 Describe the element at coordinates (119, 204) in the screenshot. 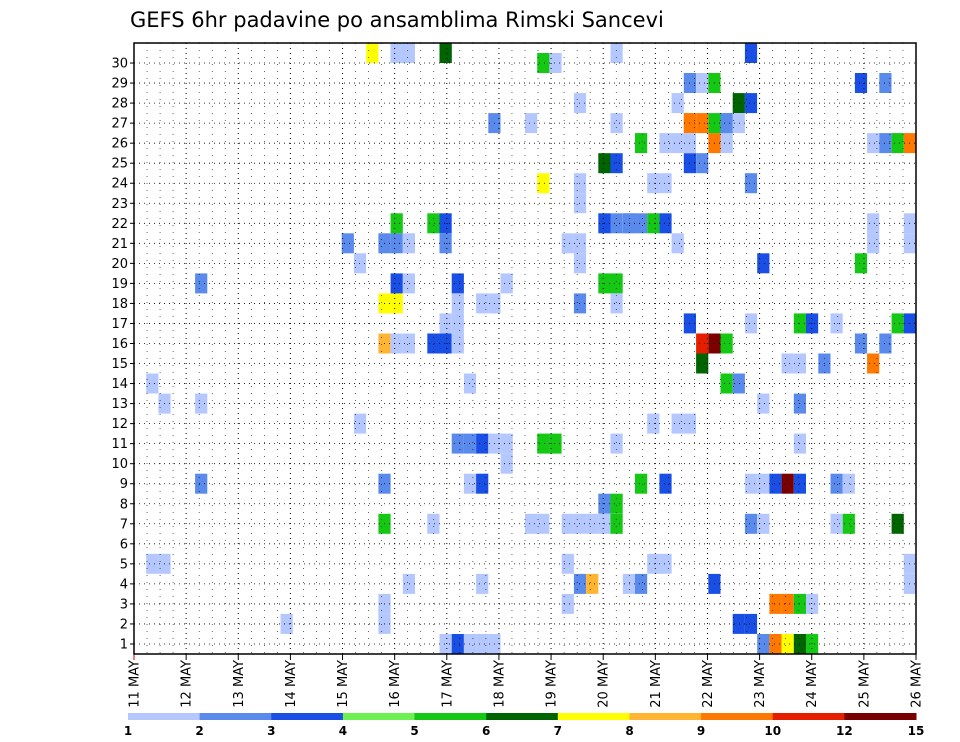

I see `y-tick-label: 23` at that location.